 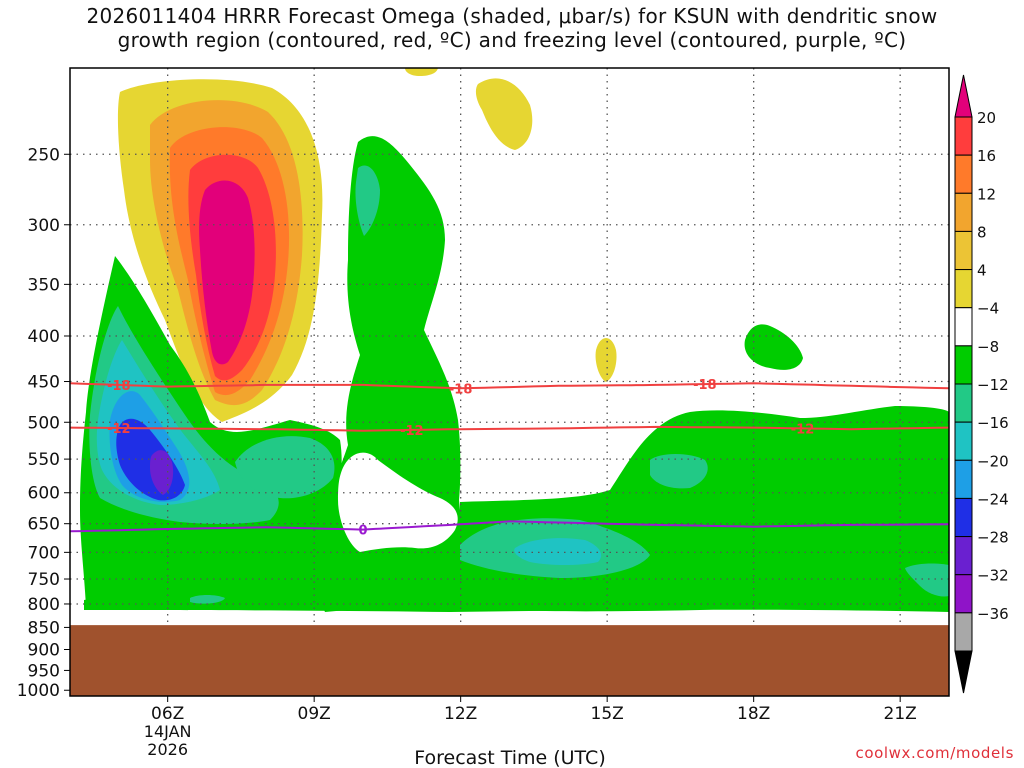 I want to click on colorbar-label-12: −32, so click(x=993, y=576).